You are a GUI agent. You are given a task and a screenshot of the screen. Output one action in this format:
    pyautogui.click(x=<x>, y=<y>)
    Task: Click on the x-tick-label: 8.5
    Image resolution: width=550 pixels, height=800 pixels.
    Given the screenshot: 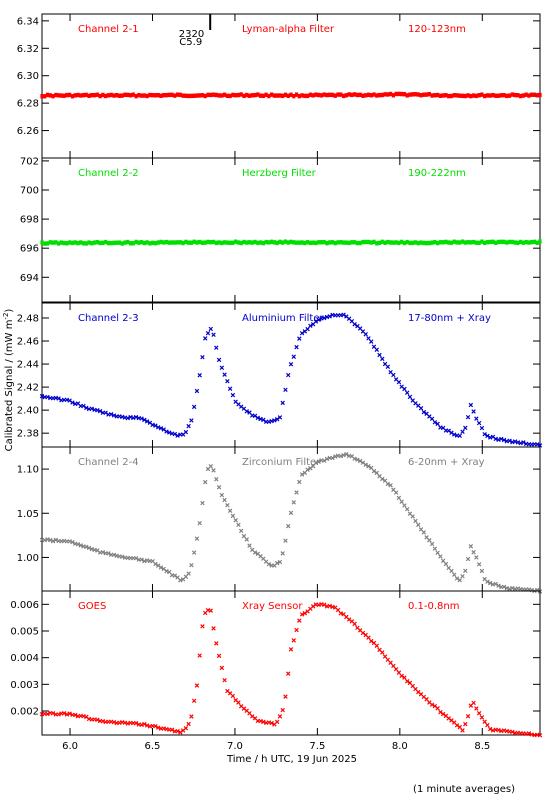 What is the action you would take?
    pyautogui.click(x=482, y=746)
    